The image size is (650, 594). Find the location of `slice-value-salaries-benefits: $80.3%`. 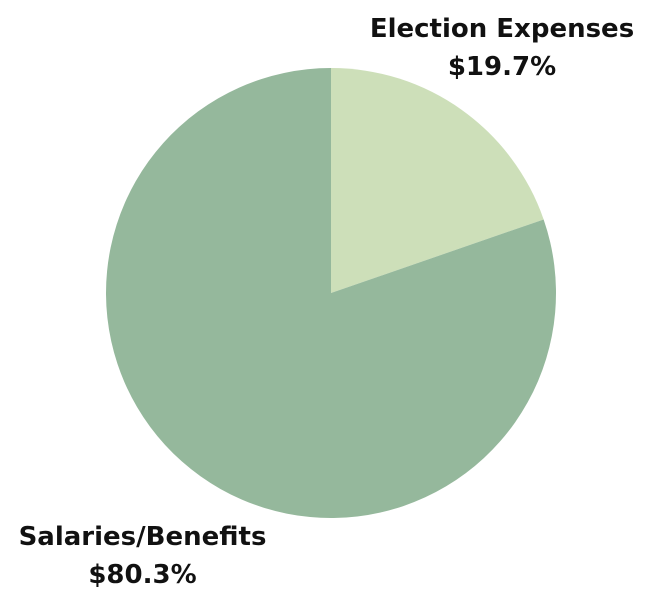

slice-value-salaries-benefits: $80.3% is located at coordinates (142, 575).